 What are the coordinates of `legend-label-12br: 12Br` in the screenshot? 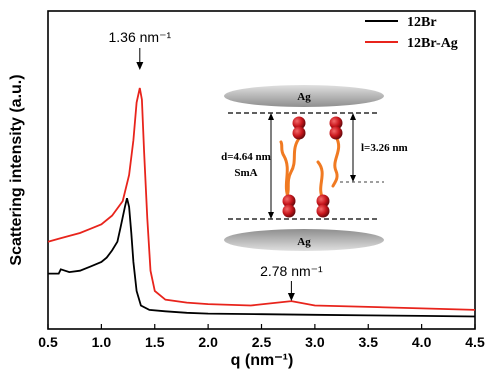 It's located at (422, 22).